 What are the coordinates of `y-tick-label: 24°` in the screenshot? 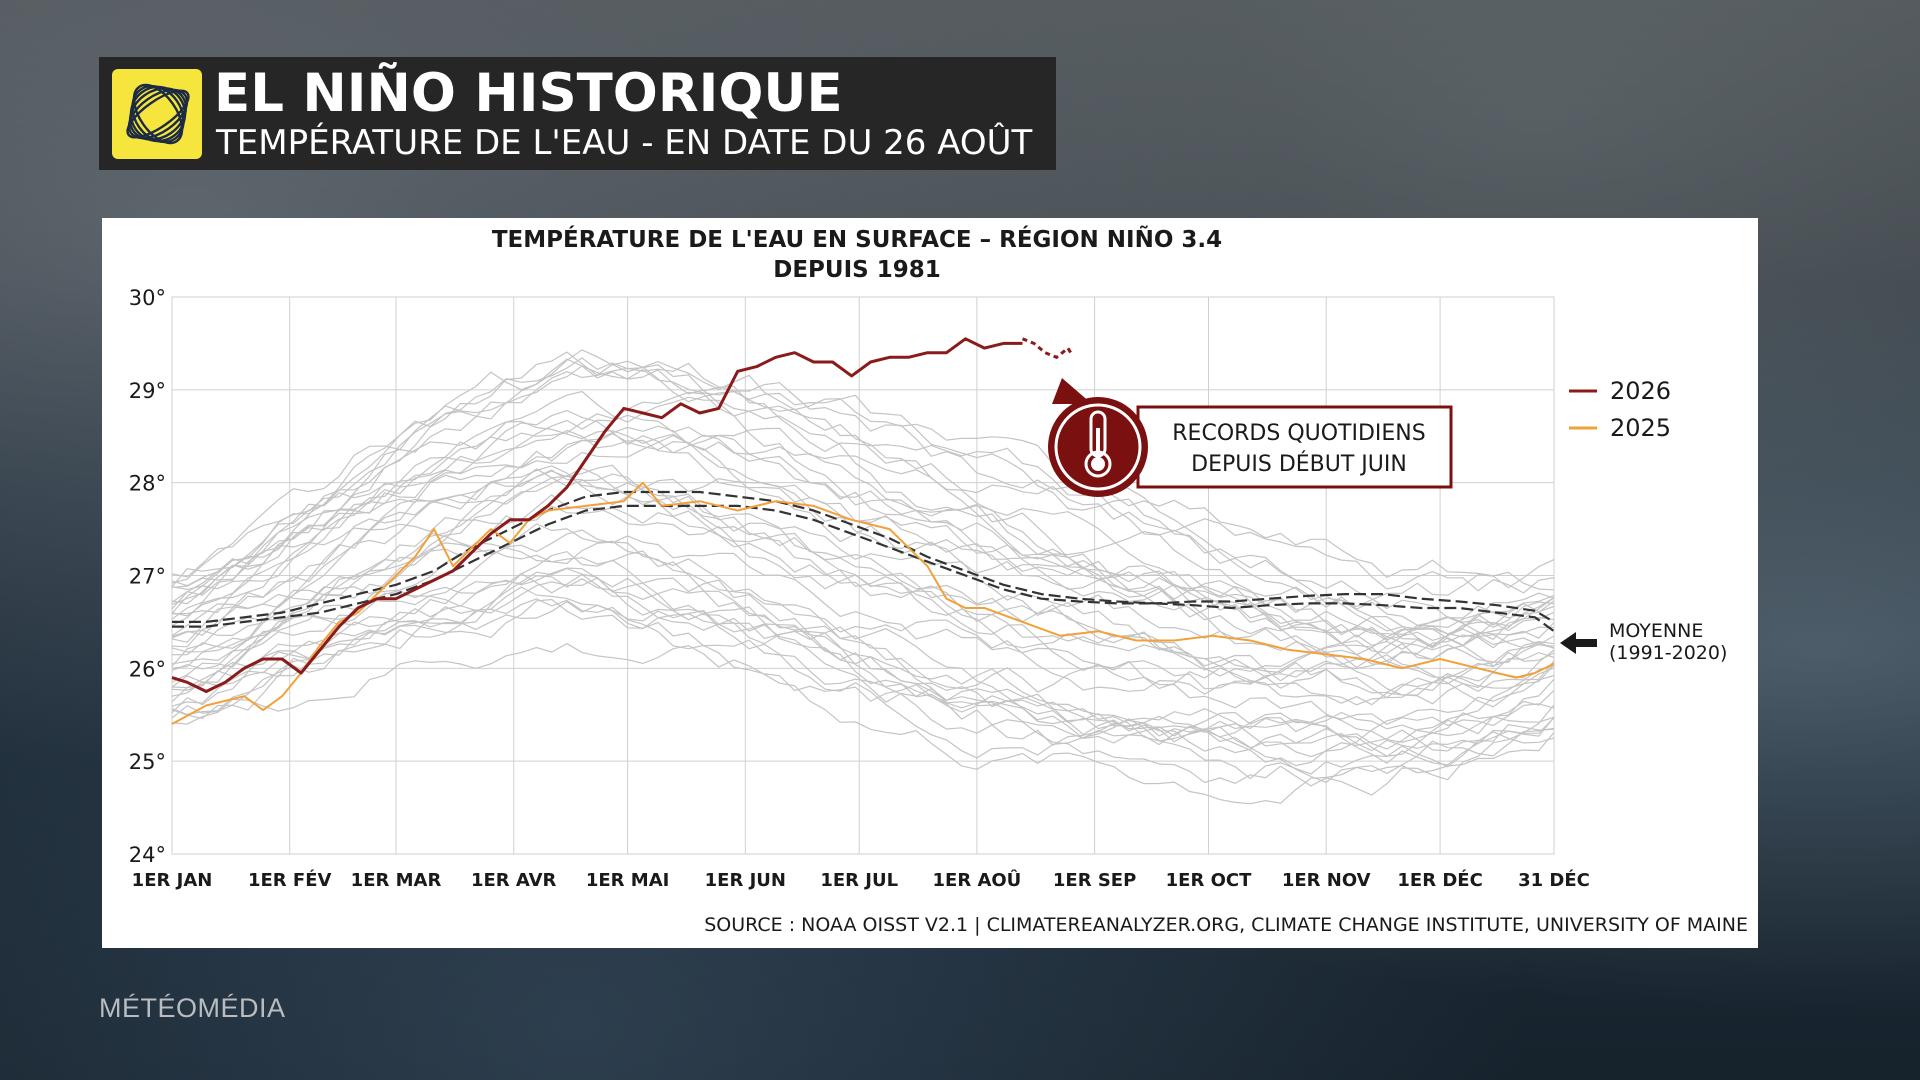 It's located at (147, 855).